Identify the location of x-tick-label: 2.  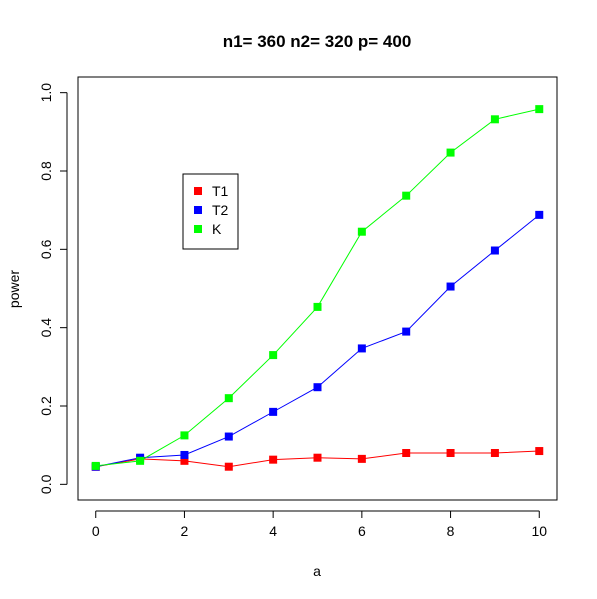
(185, 531).